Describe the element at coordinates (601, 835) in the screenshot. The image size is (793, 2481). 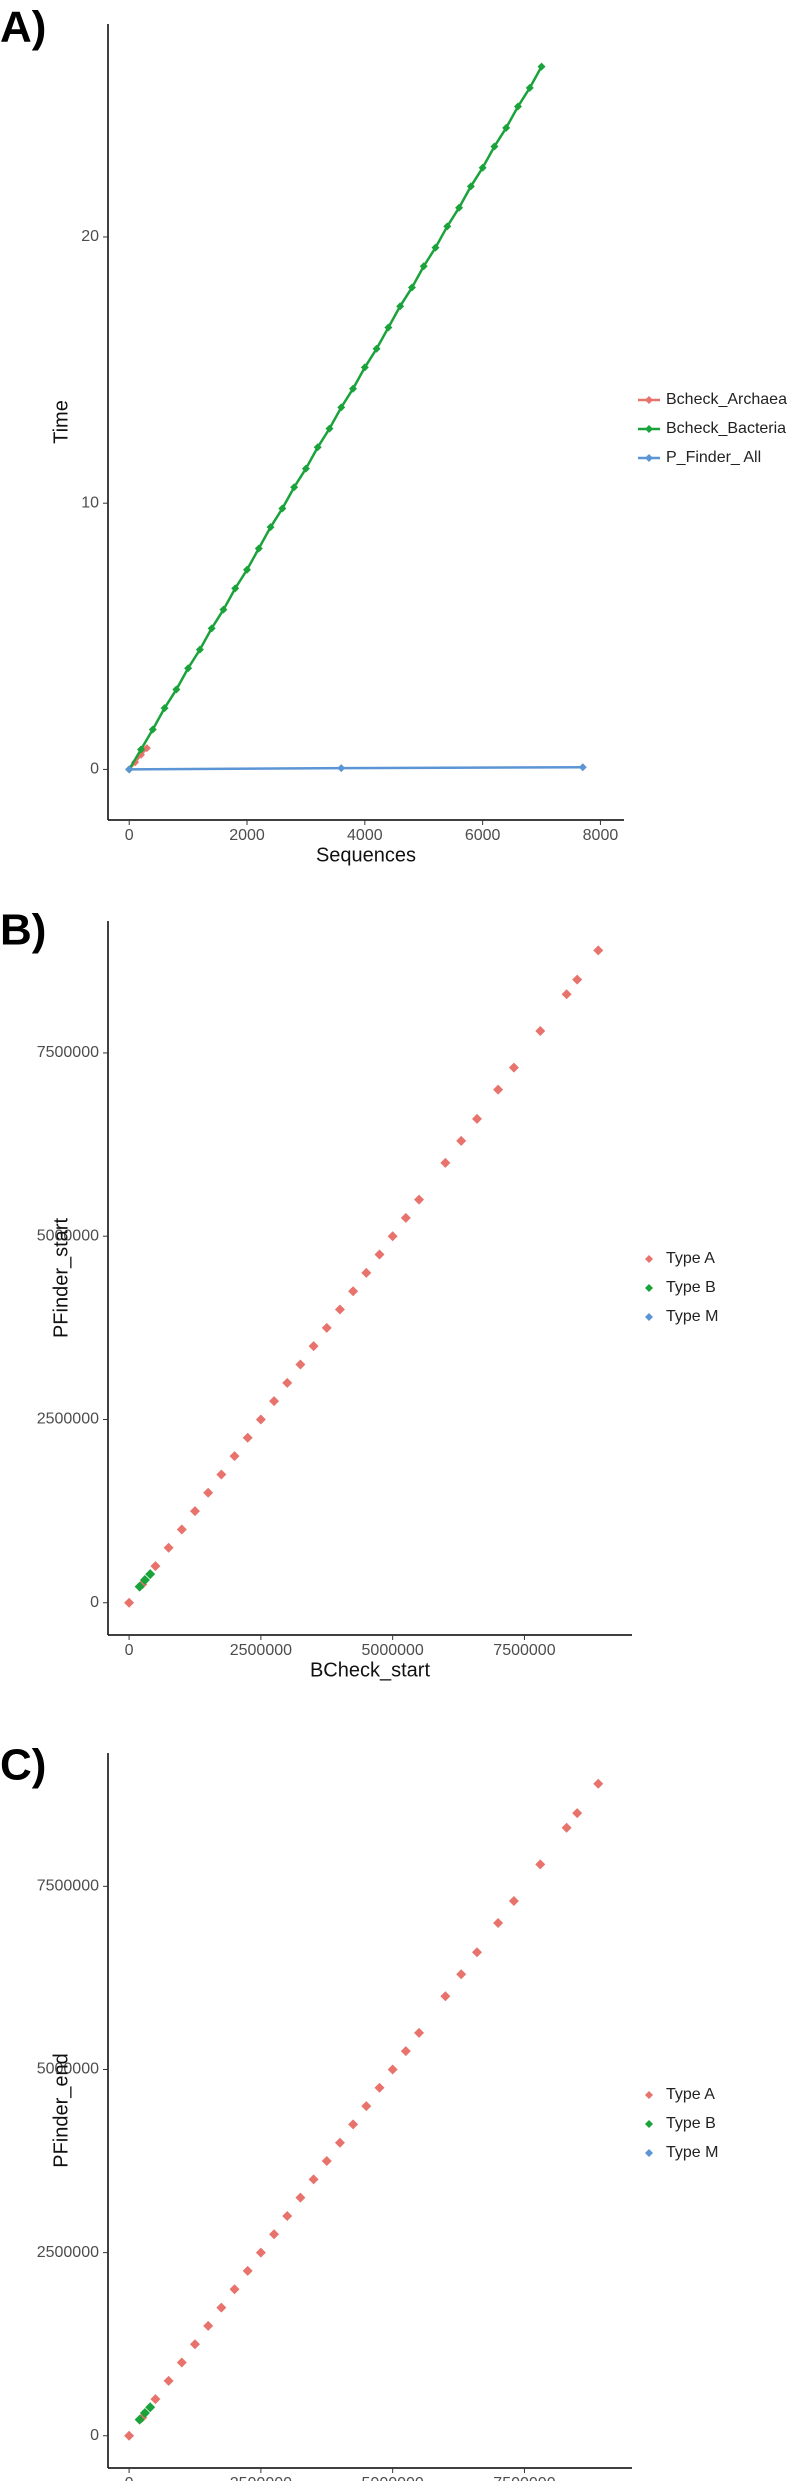
I see `x-tick-label: 8000` at that location.